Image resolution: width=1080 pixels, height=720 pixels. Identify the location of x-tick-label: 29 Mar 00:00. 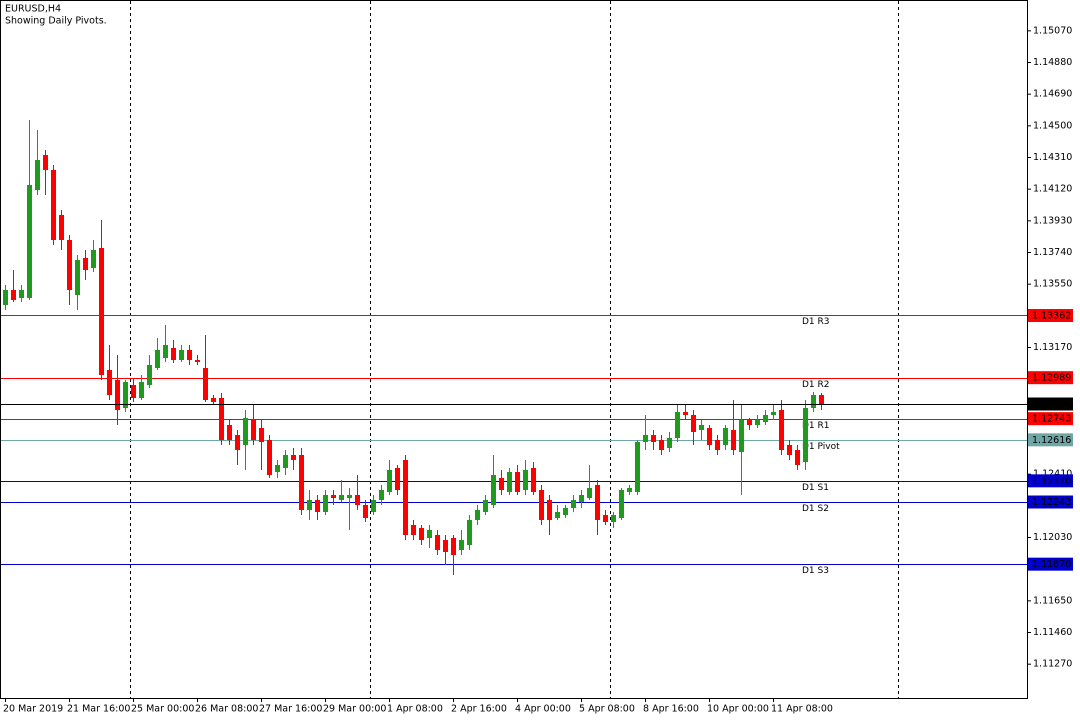
(354, 709).